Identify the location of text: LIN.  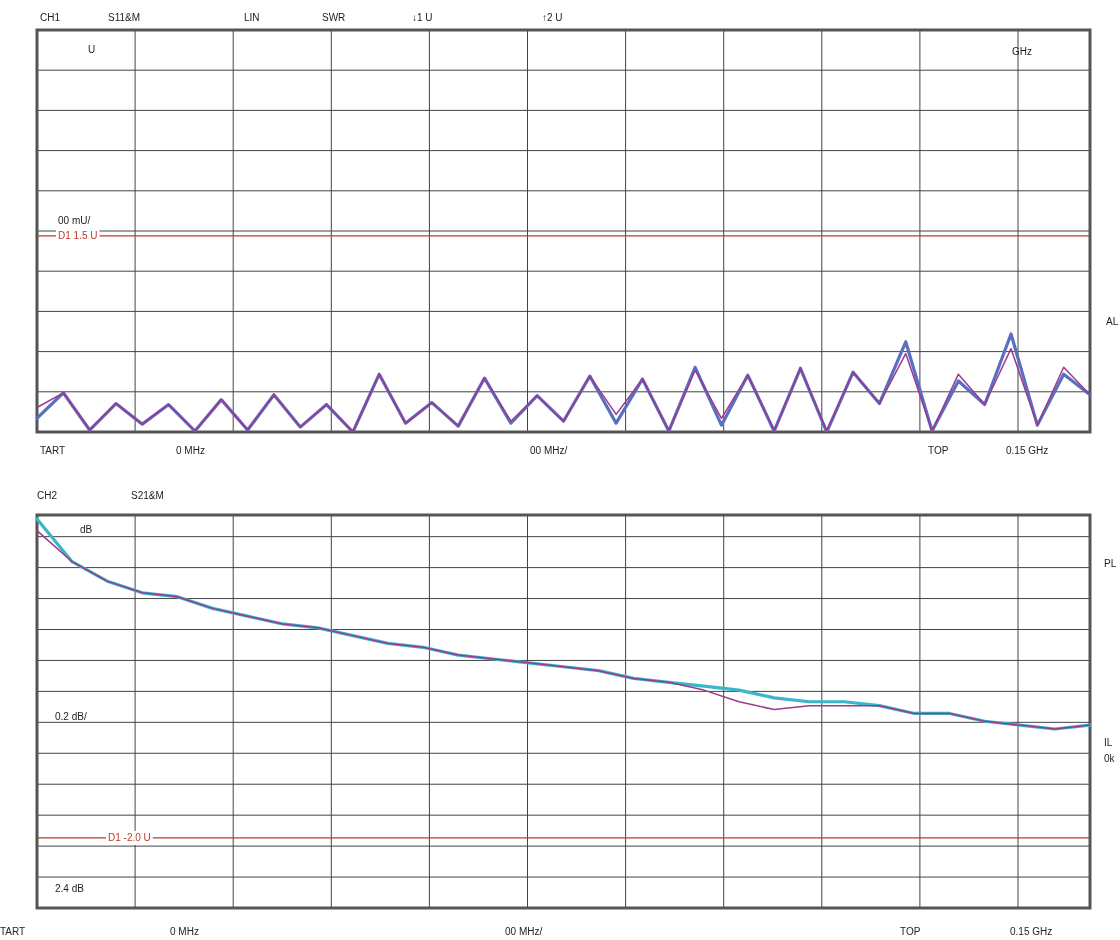
(252, 18).